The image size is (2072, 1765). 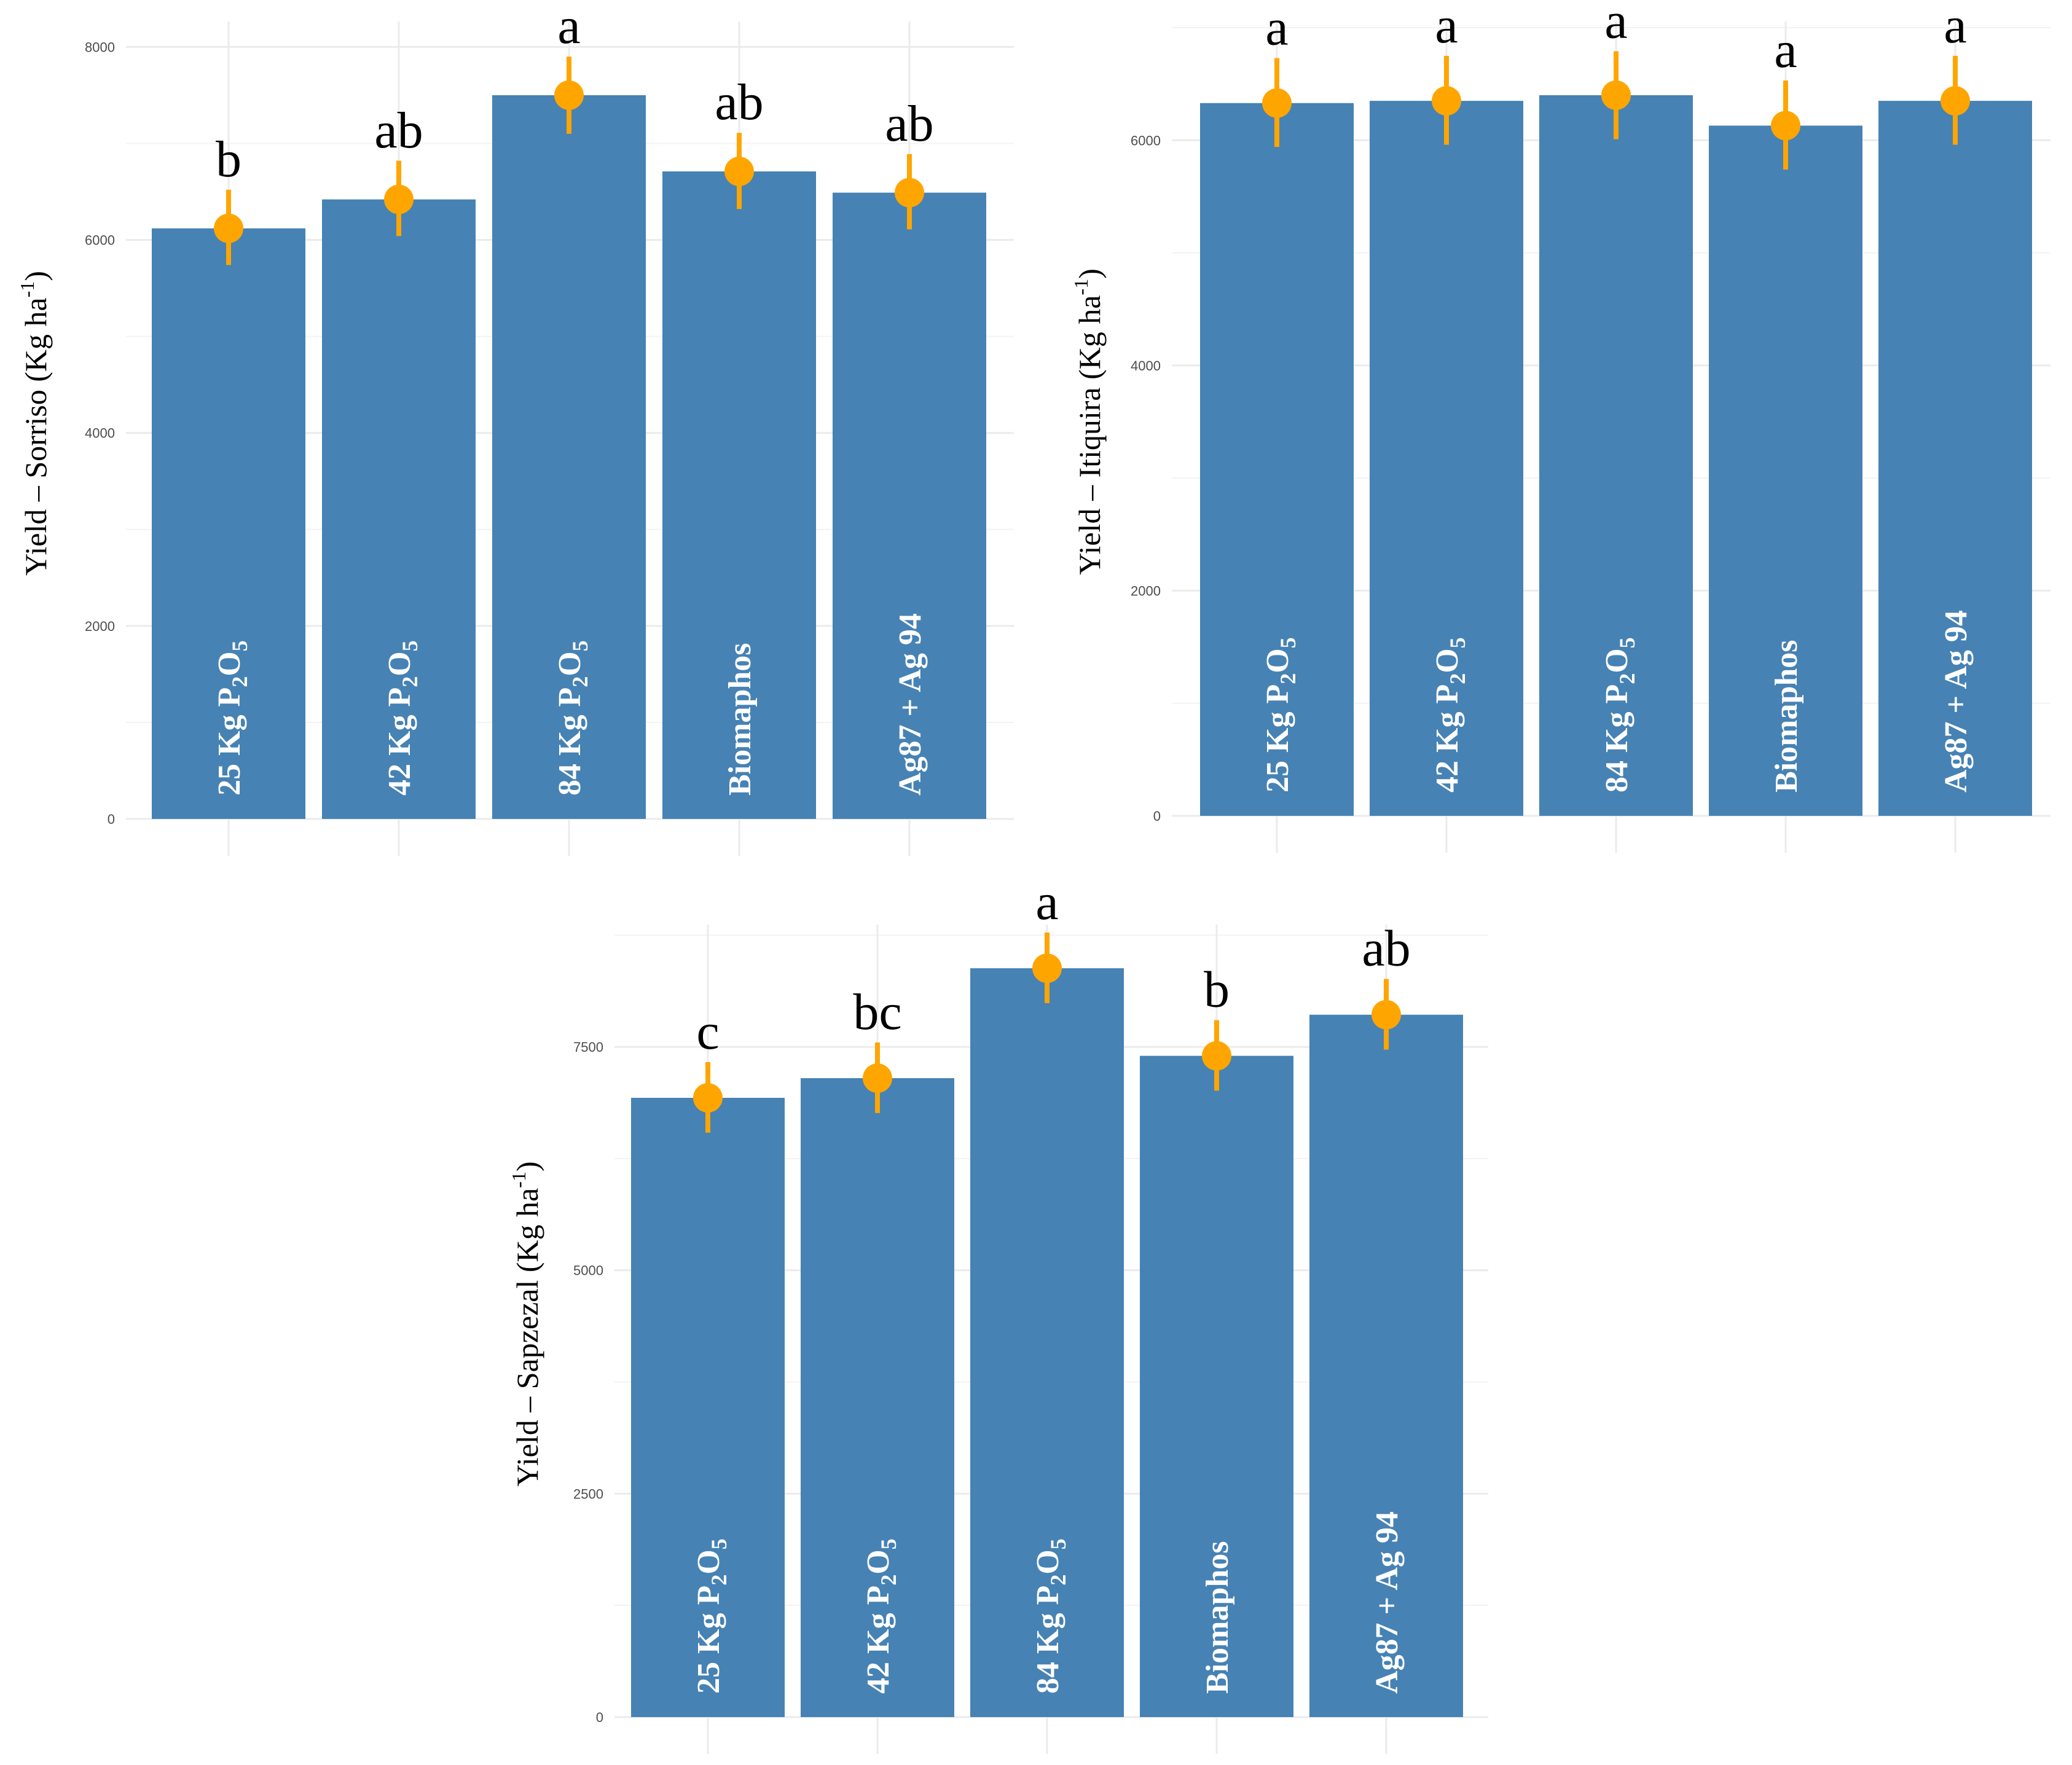 What do you see at coordinates (1088, 422) in the screenshot?
I see `y-axis-label: Yield – Itiquira (Kg ha-1)` at bounding box center [1088, 422].